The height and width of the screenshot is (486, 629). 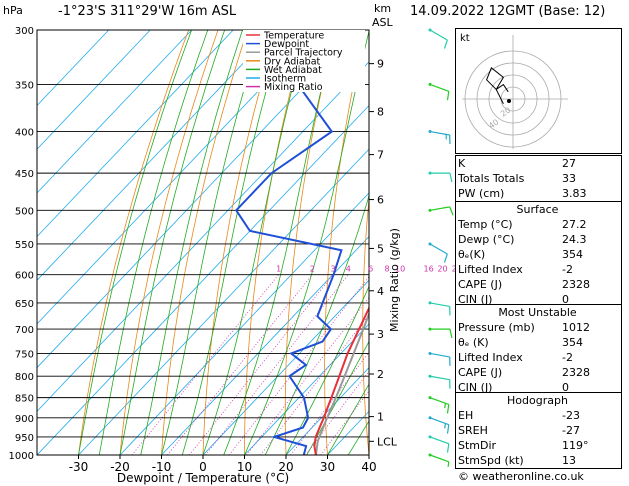 I want to click on x-axis-label: Dewpoint / Temperature (°C), so click(x=203, y=478).